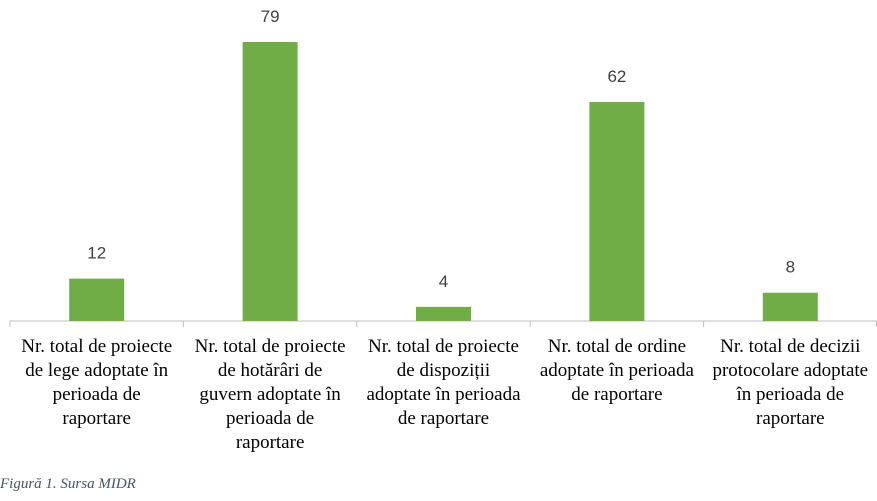  What do you see at coordinates (270, 16) in the screenshot?
I see `data-label: 79` at bounding box center [270, 16].